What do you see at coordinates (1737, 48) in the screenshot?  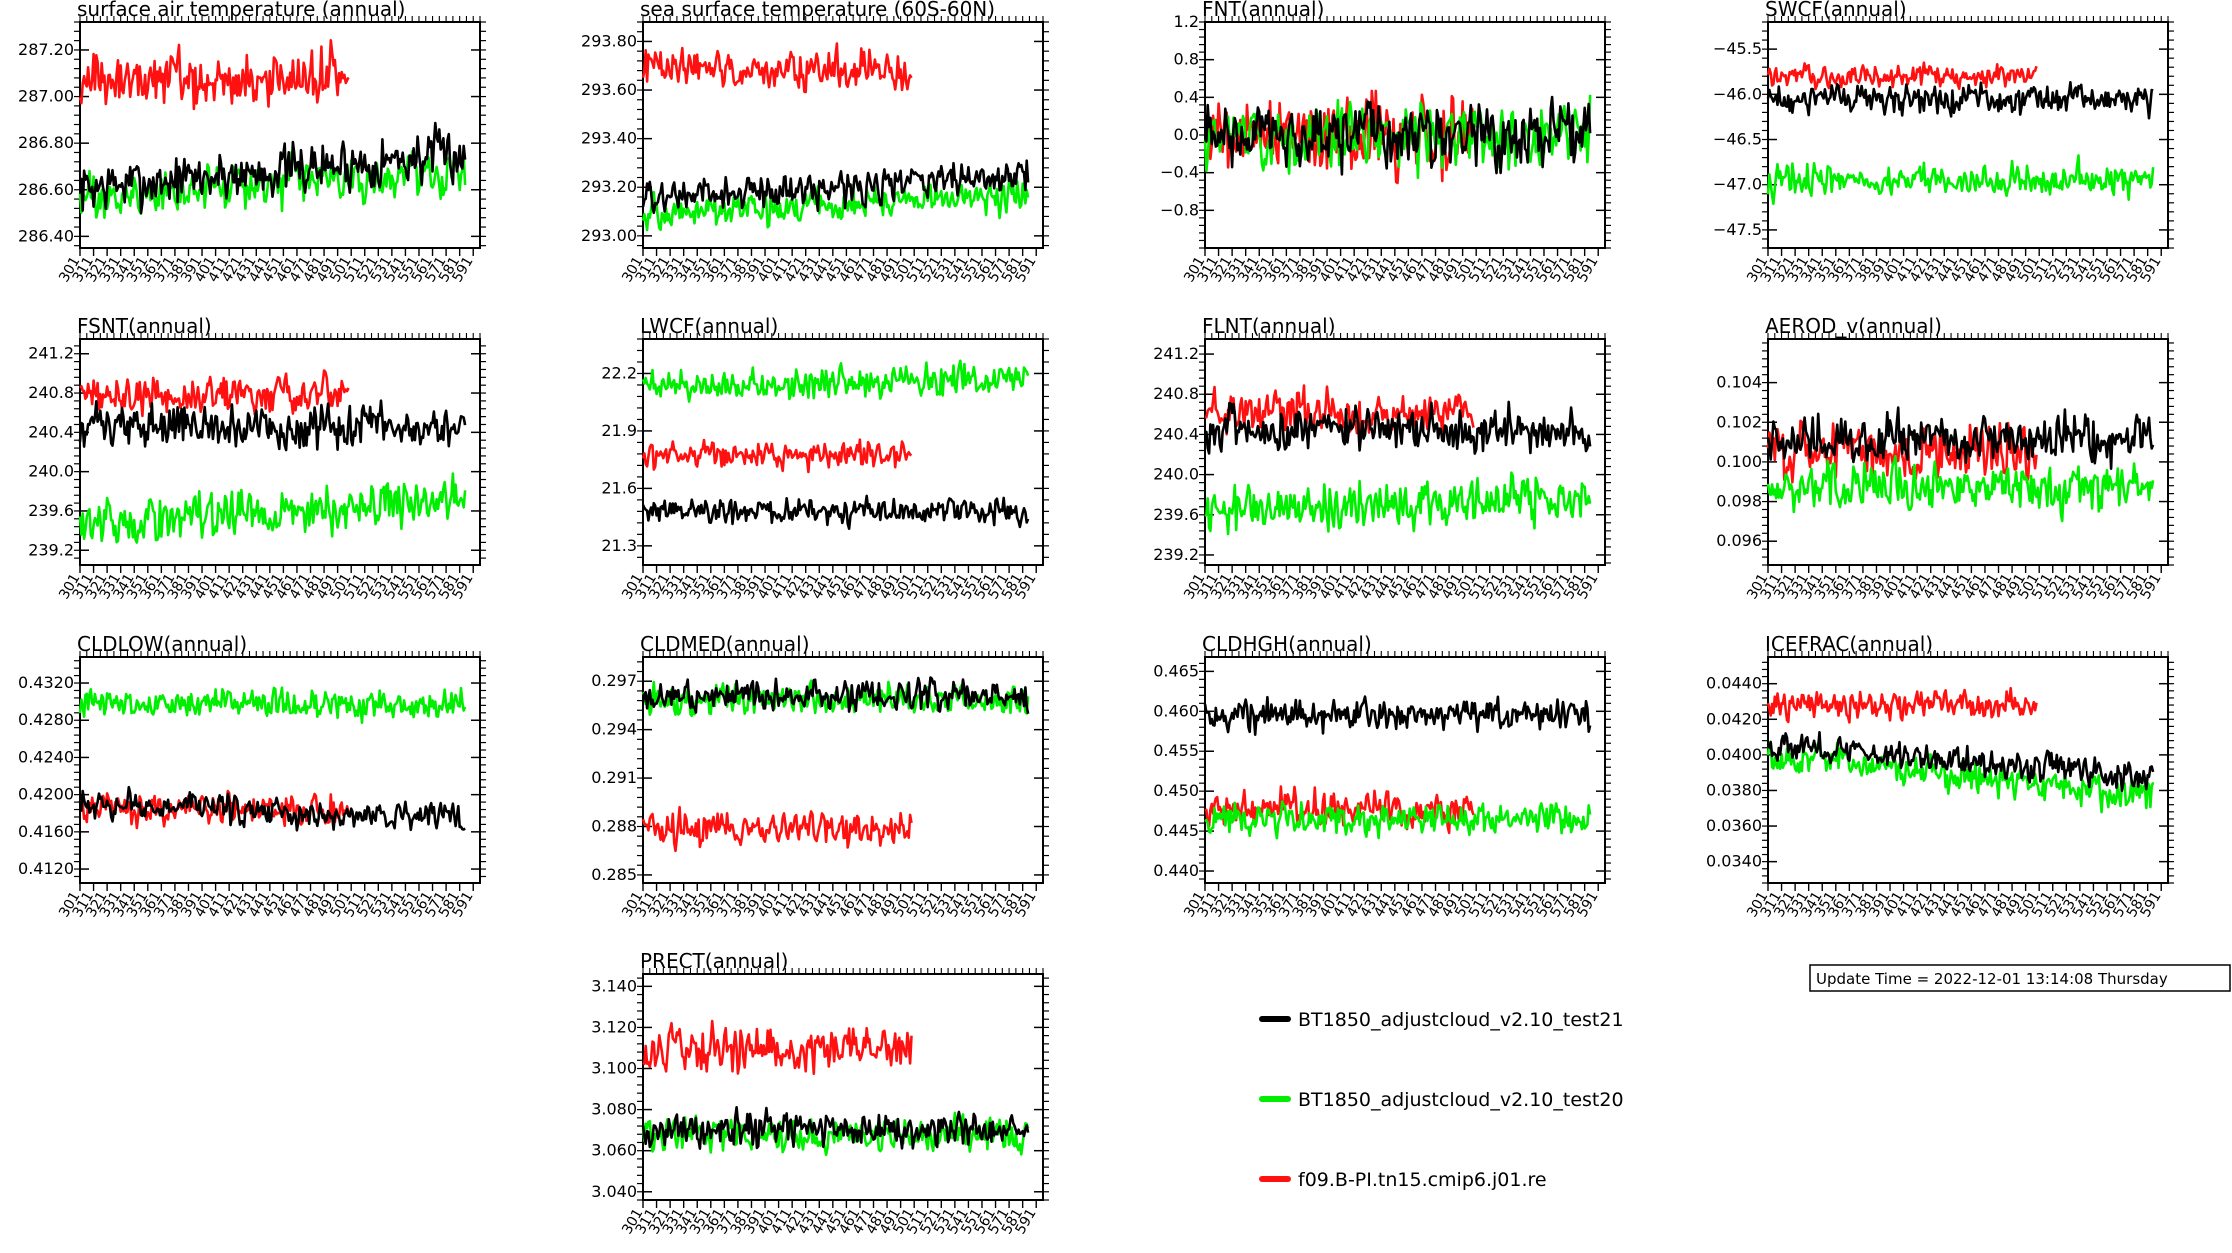 I see `y-tick-label: −45.5` at bounding box center [1737, 48].